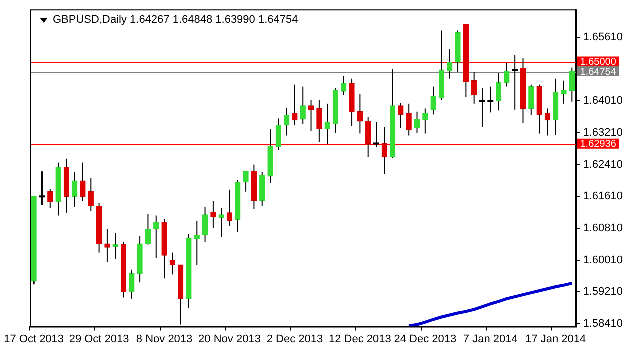  I want to click on ref-line-label: 1.64754, so click(598, 72).